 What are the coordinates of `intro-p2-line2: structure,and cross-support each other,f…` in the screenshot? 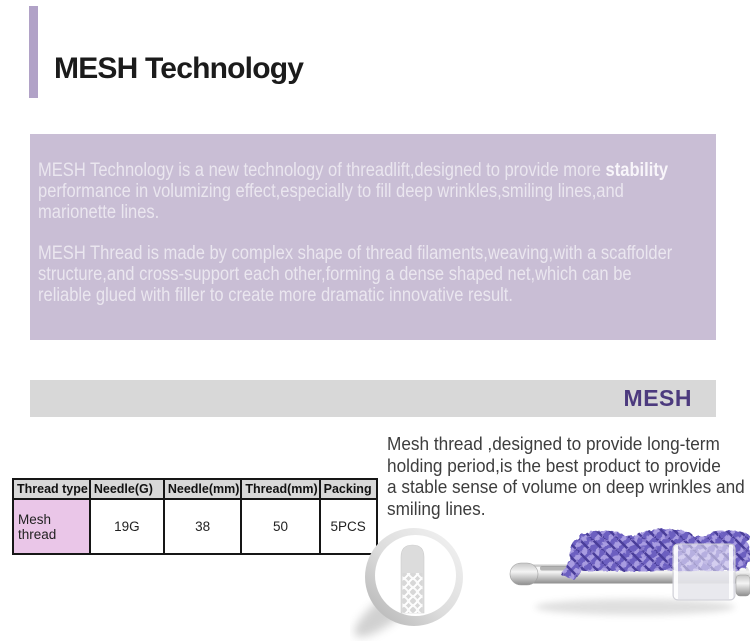 It's located at (335, 274).